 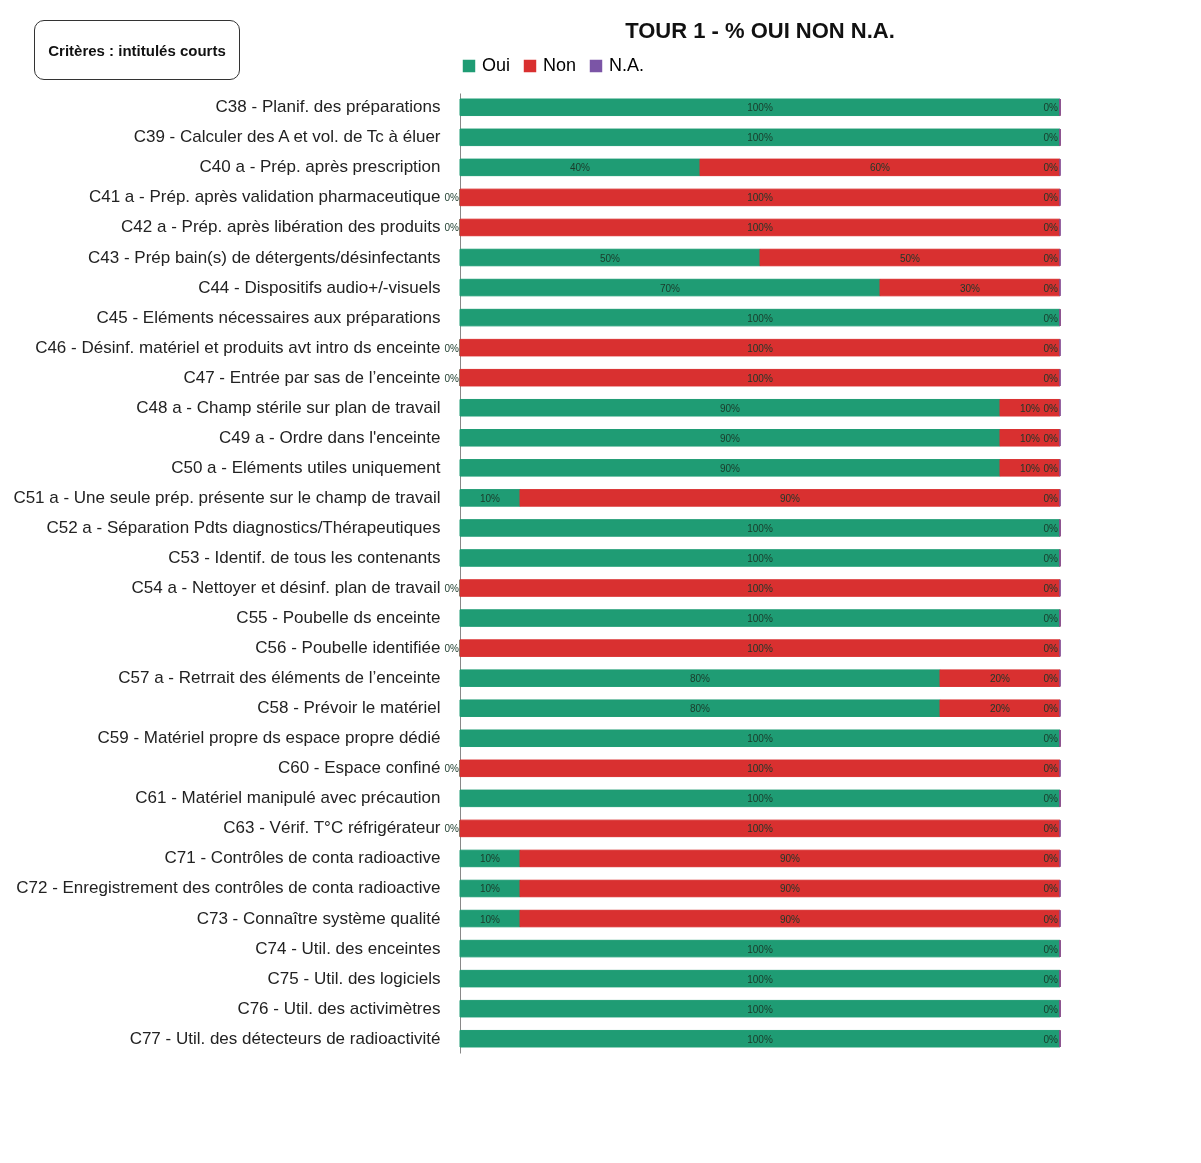 I want to click on y-tick-label: C42 a - Prép. après libération des produits, so click(x=281, y=227).